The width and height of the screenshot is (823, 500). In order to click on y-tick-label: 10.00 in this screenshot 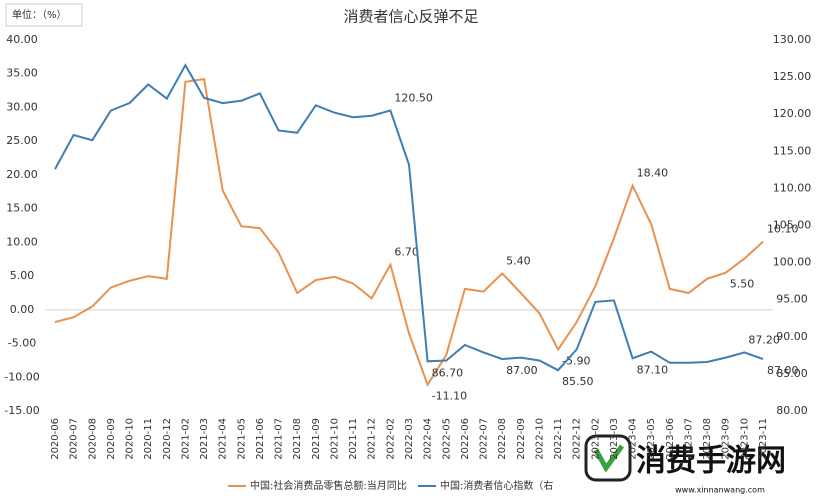, I will do `click(22, 241)`.